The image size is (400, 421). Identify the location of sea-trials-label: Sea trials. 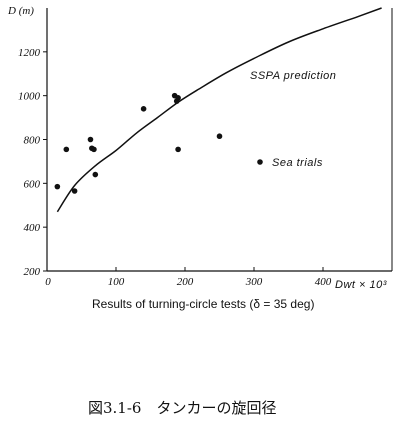
(297, 163).